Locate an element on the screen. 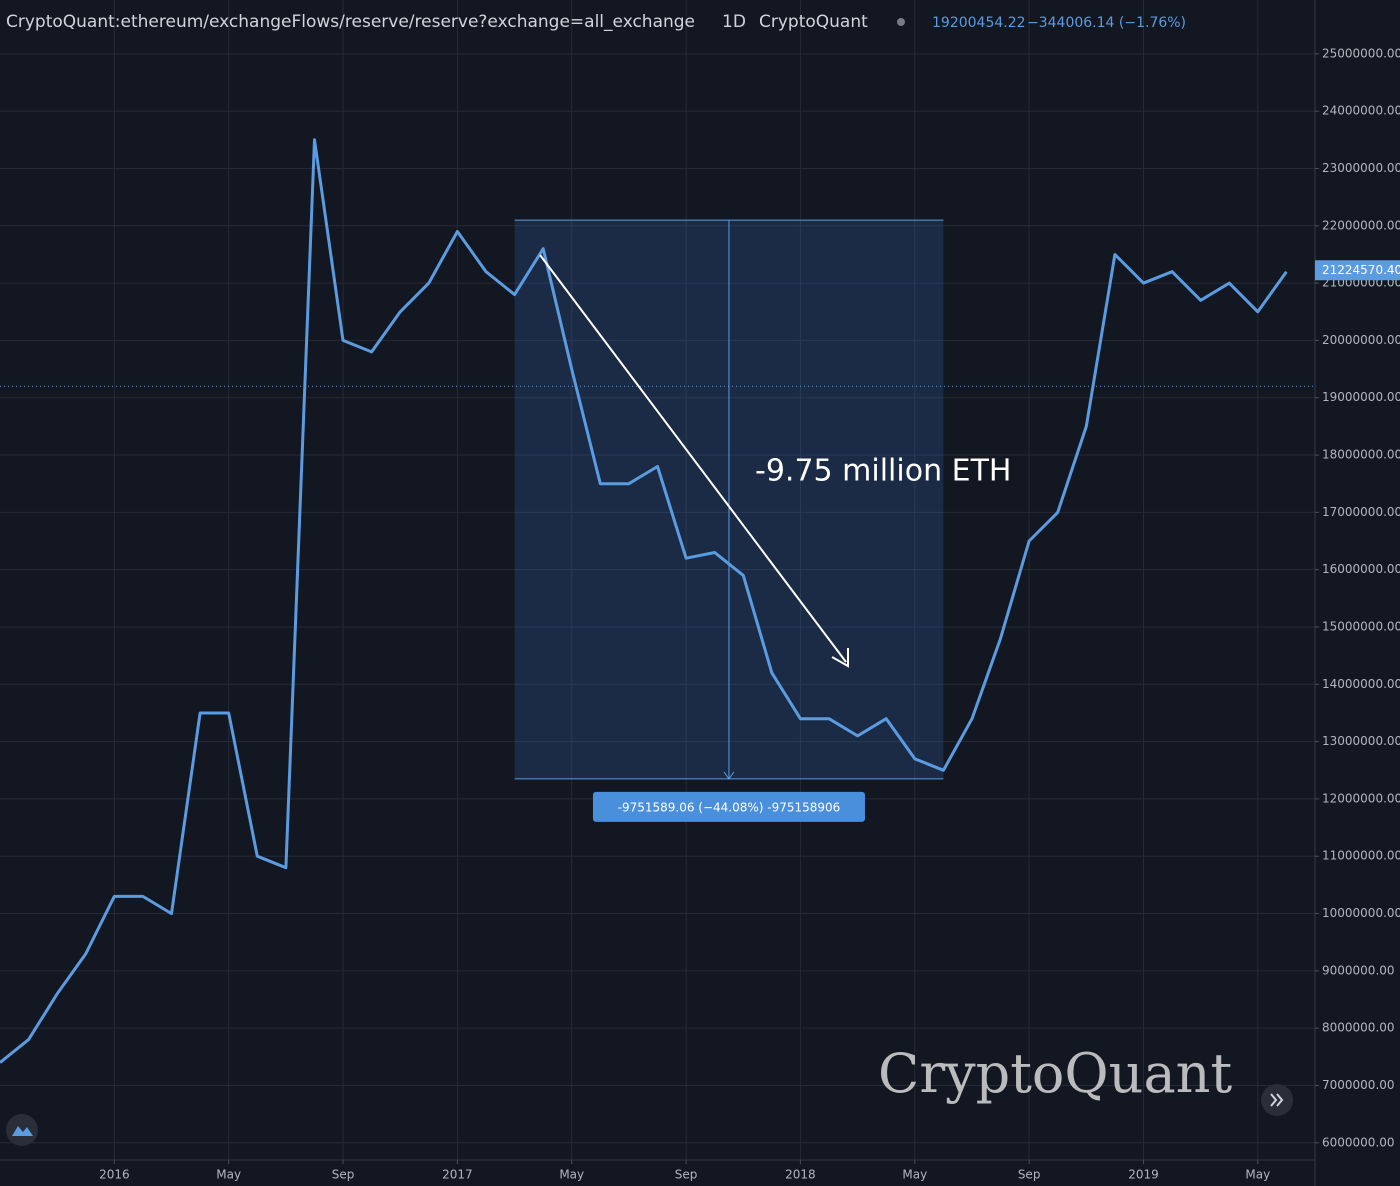 This screenshot has height=1186, width=1400. y-tick-label: 25000000.00 is located at coordinates (1361, 53).